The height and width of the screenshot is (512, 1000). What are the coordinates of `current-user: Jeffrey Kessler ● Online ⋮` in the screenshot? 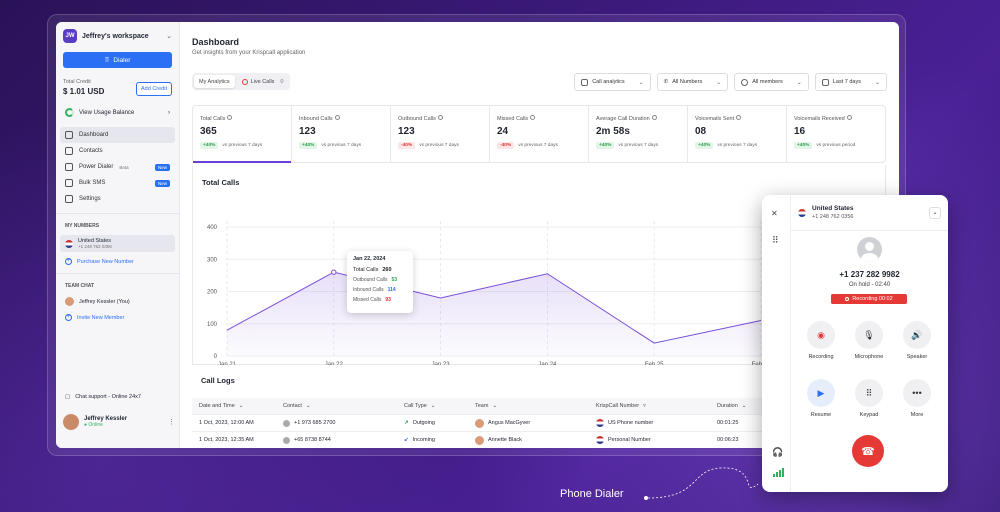 It's located at (119, 422).